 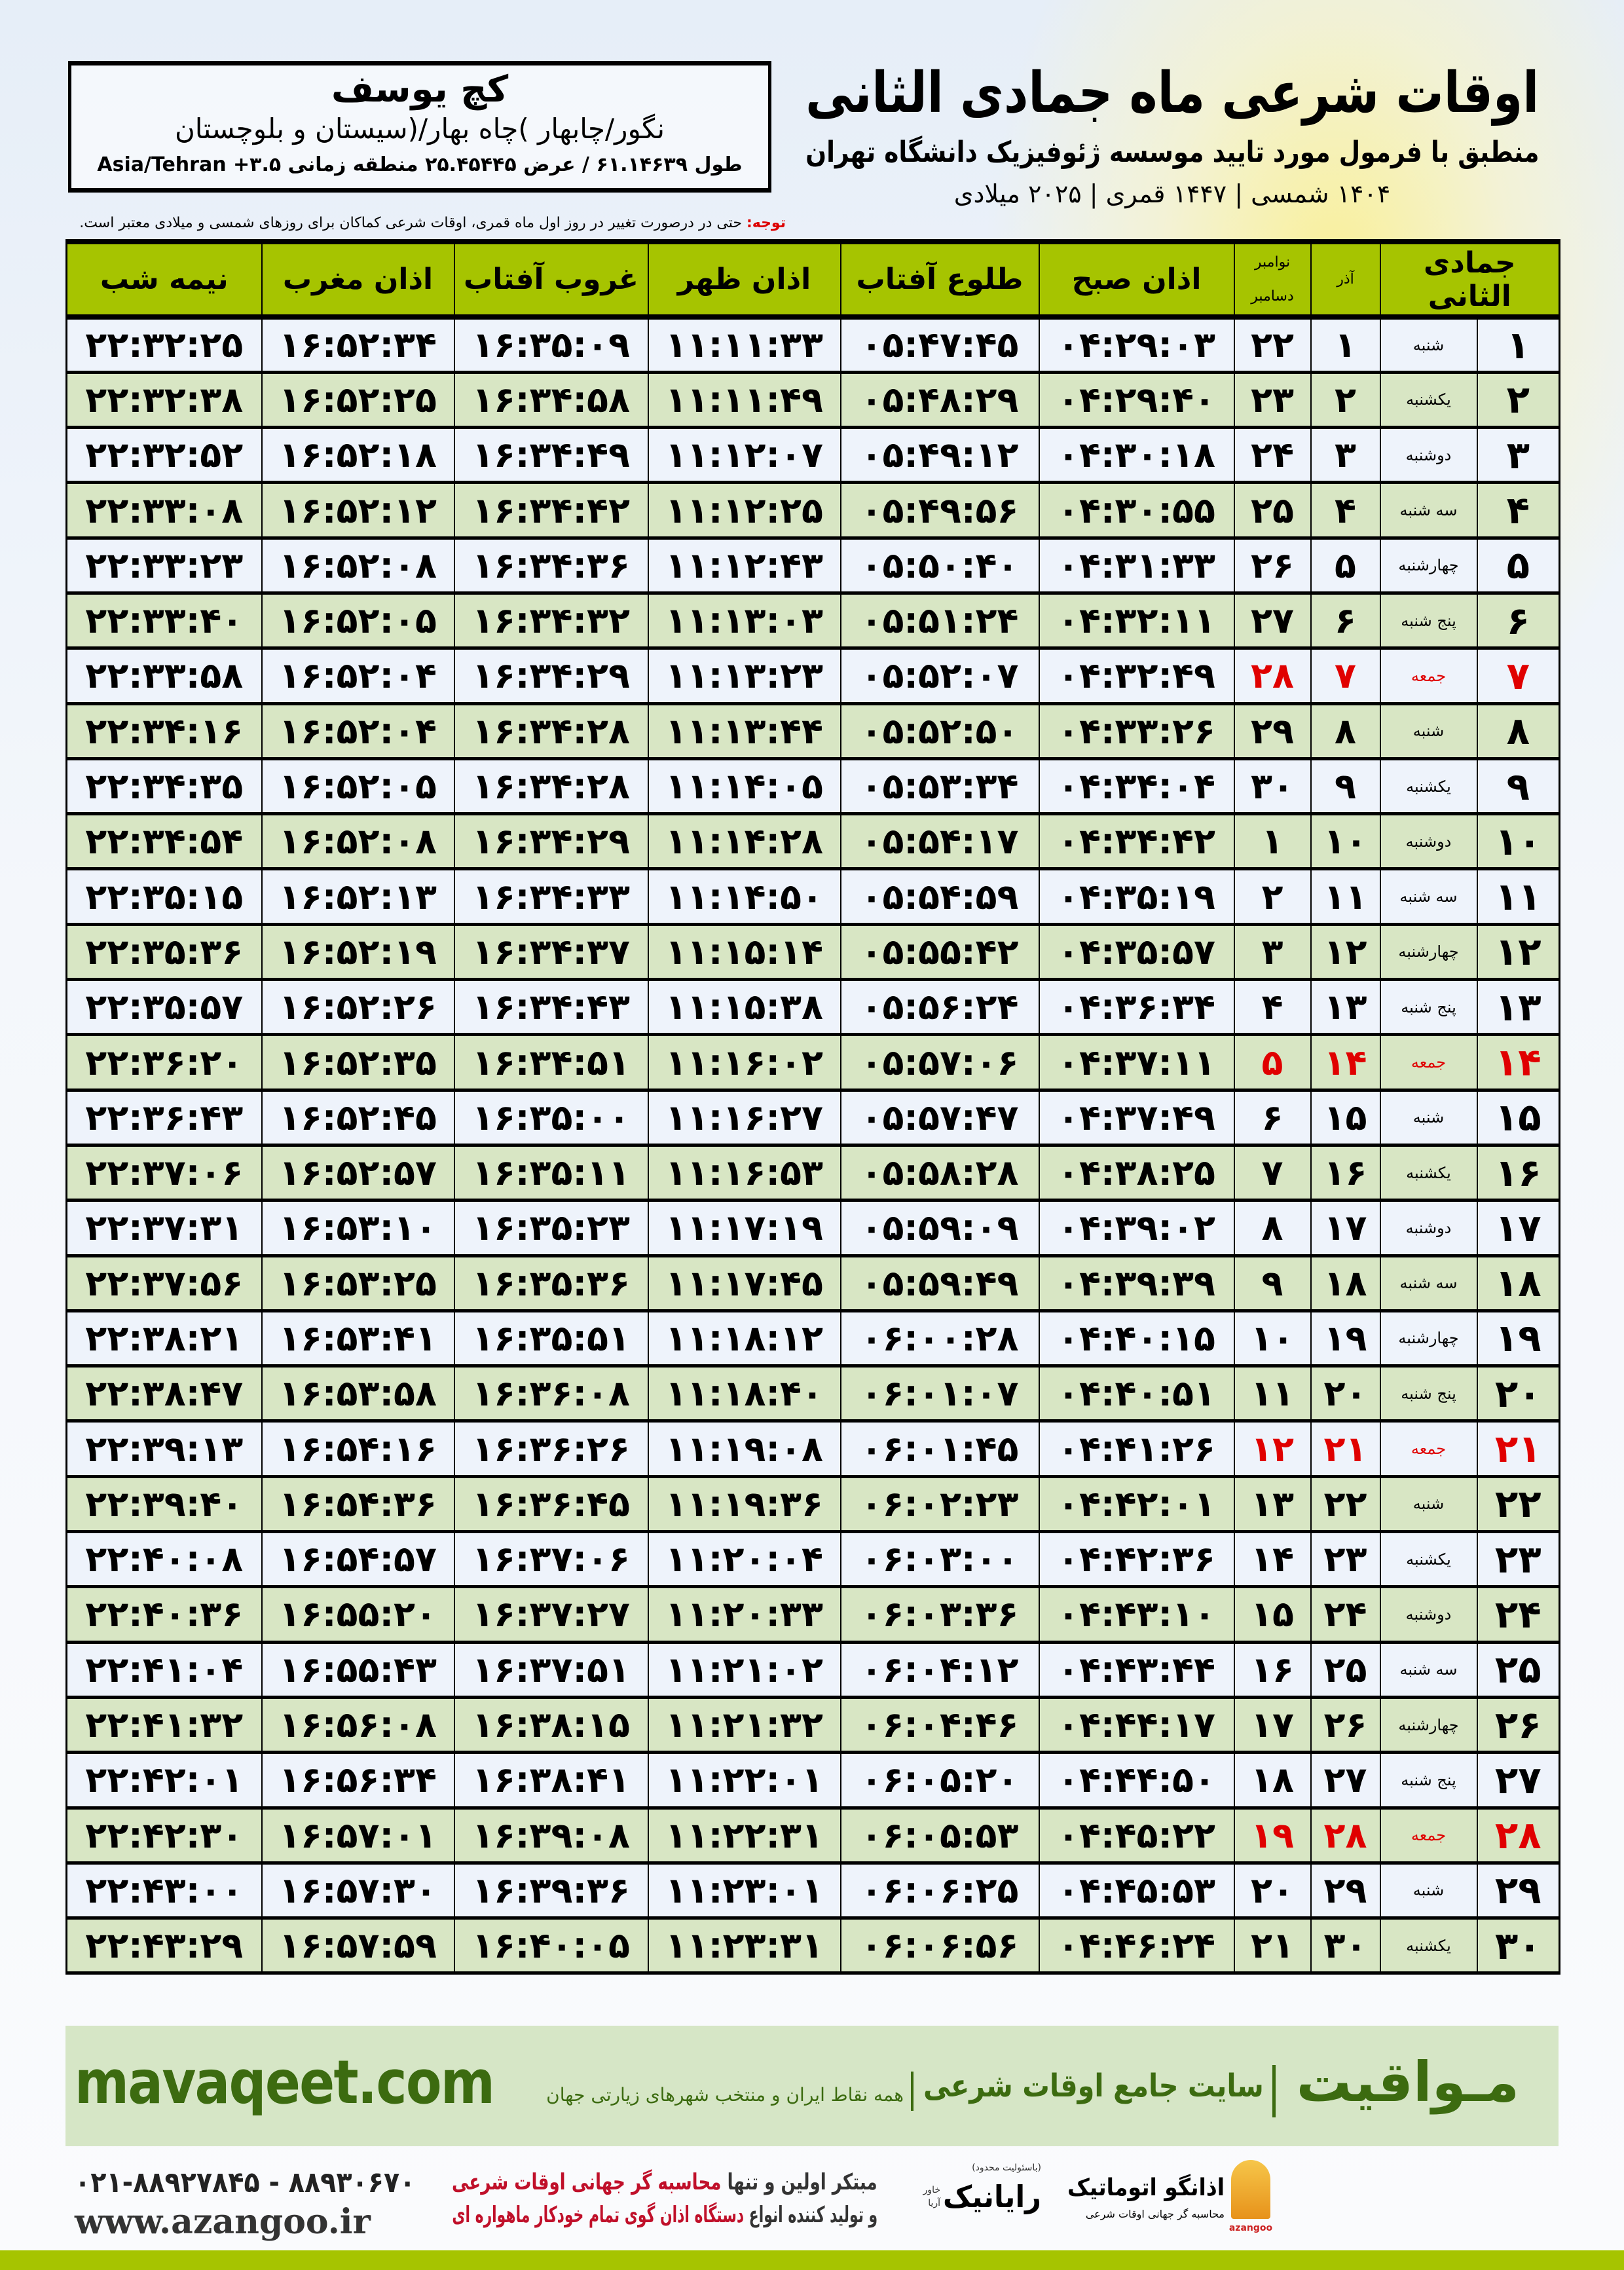 I want to click on azar-day: ۹, so click(x=1345, y=787).